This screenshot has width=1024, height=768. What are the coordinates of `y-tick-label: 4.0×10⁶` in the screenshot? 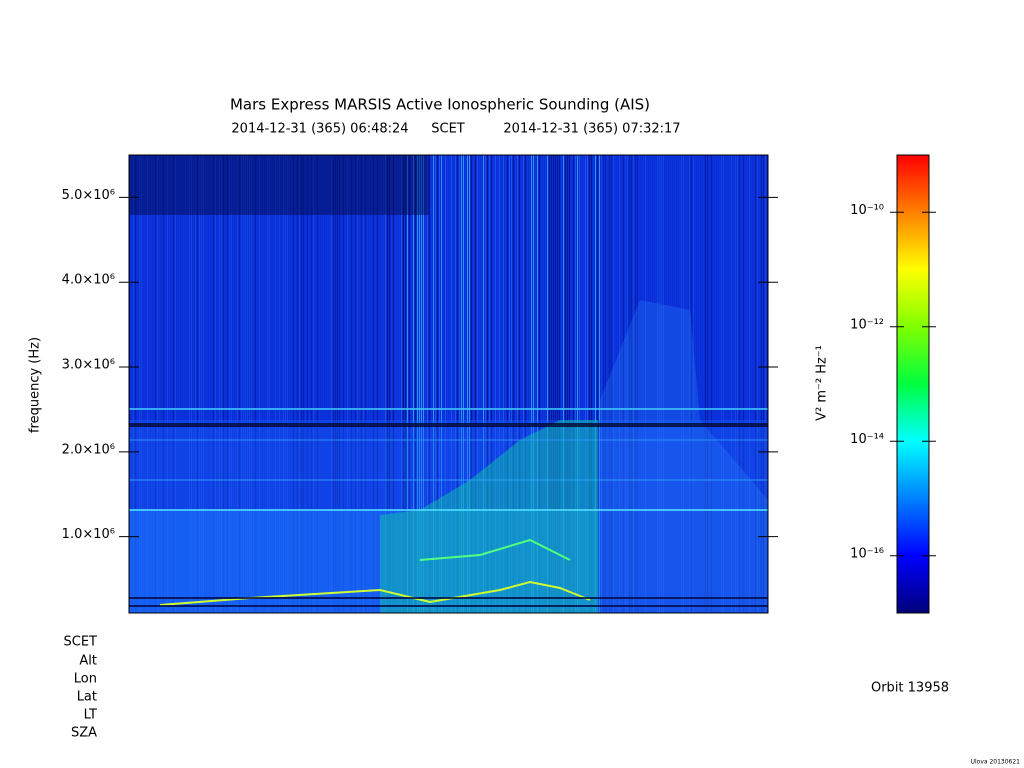 It's located at (88, 280).